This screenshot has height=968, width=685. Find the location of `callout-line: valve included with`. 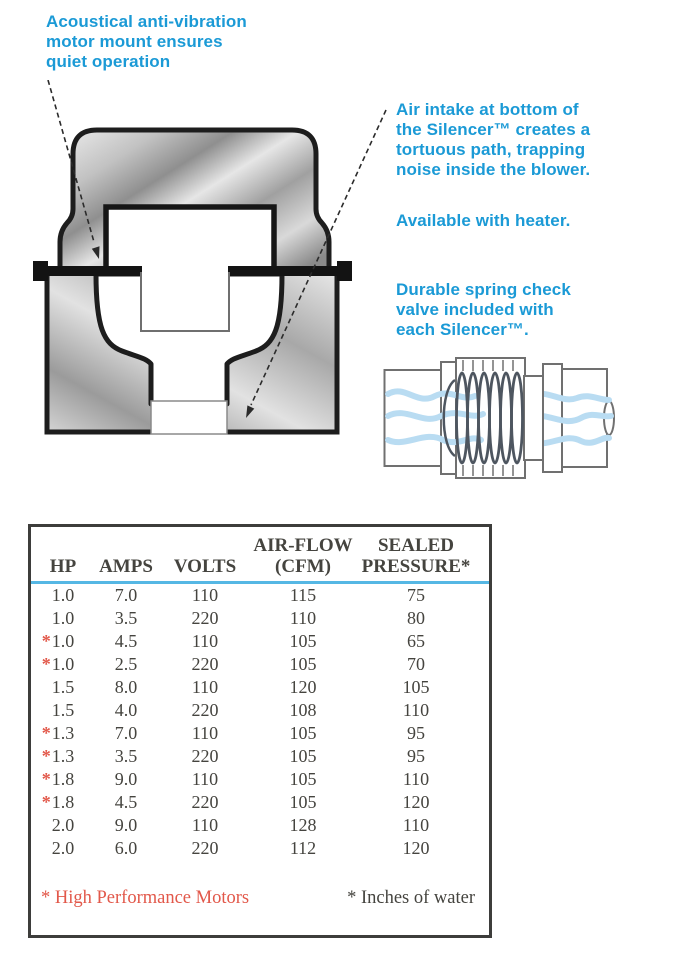

callout-line: valve included with is located at coordinates (475, 309).